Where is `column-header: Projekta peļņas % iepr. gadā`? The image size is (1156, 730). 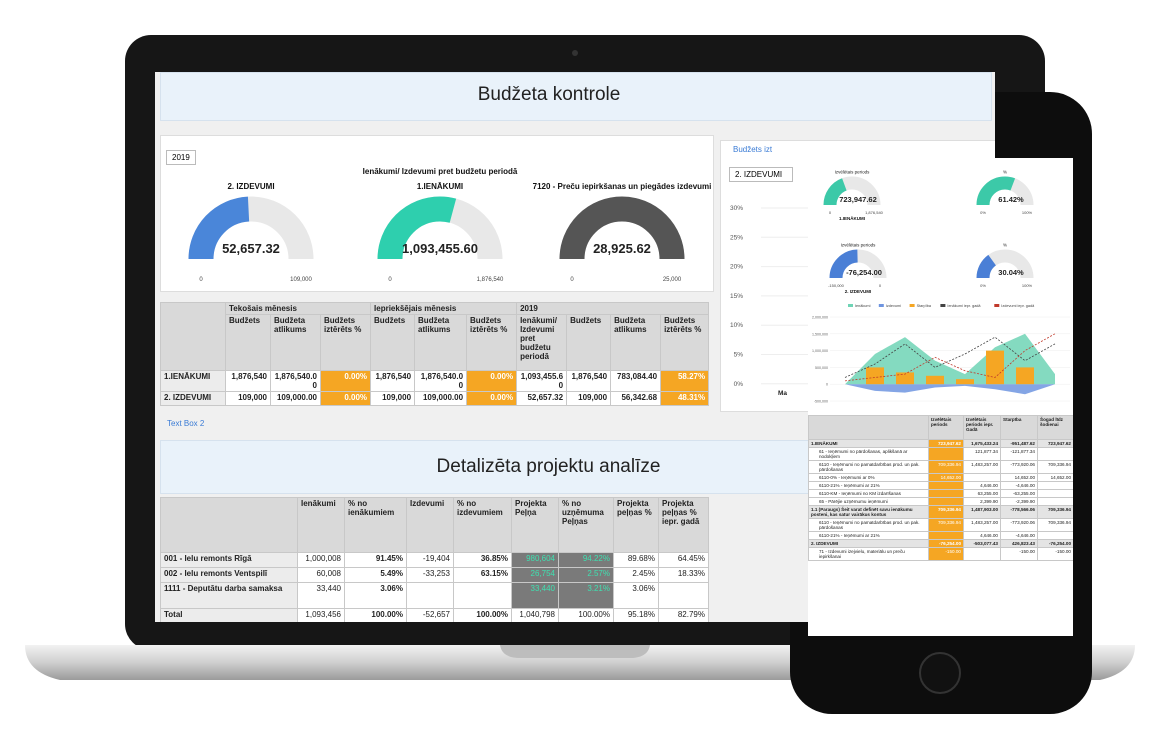
column-header: Projekta peļņas % iepr. gadā is located at coordinates (683, 525).